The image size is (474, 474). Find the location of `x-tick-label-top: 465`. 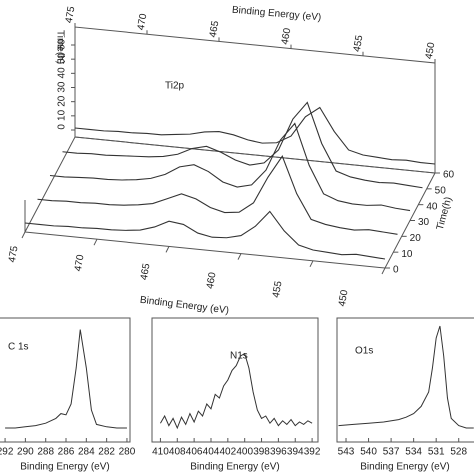

x-tick-label-top: 465 is located at coordinates (215, 29).